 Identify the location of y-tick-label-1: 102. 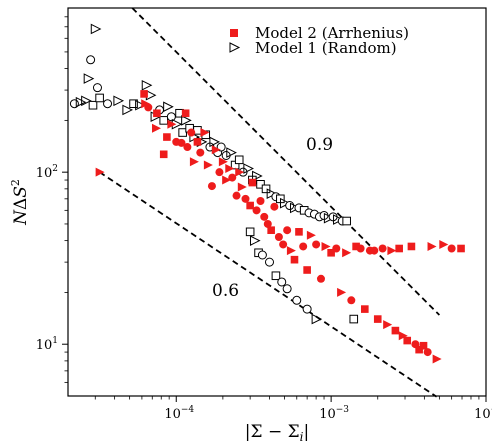
(47, 172).